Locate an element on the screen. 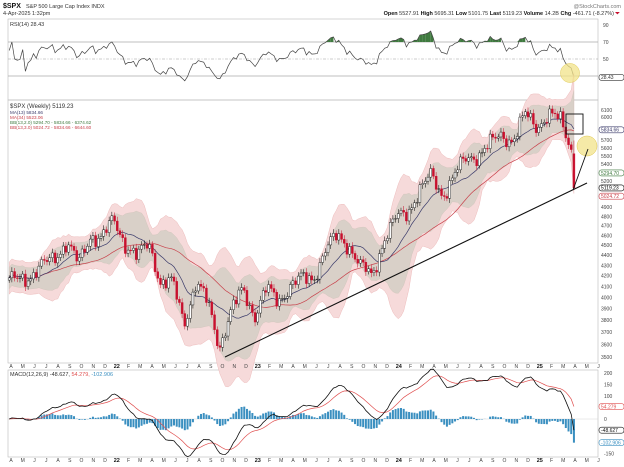 Image resolution: width=624 pixels, height=467 pixels. ma13-legend: MA(13) 5834.66 is located at coordinates (26, 112).